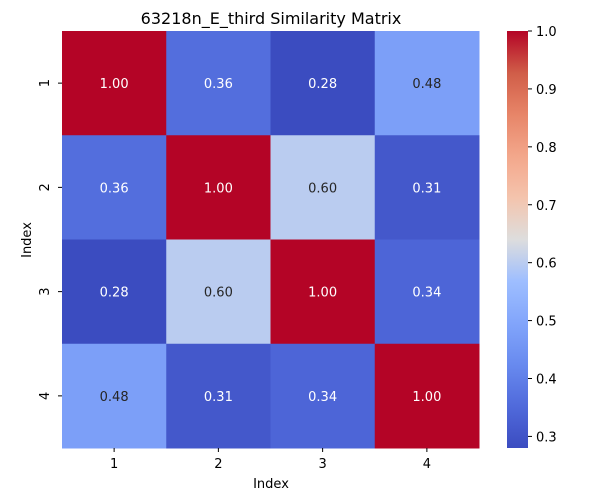  I want to click on colorbar-tick-label: 0.7, so click(546, 206).